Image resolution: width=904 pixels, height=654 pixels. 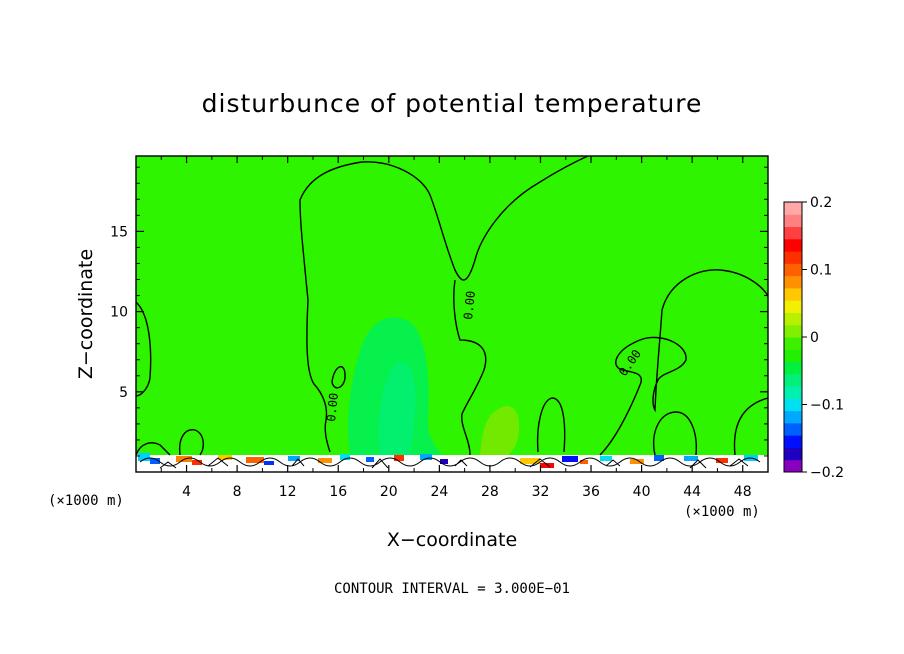 I want to click on y-tick-label: 5, so click(x=123, y=393).